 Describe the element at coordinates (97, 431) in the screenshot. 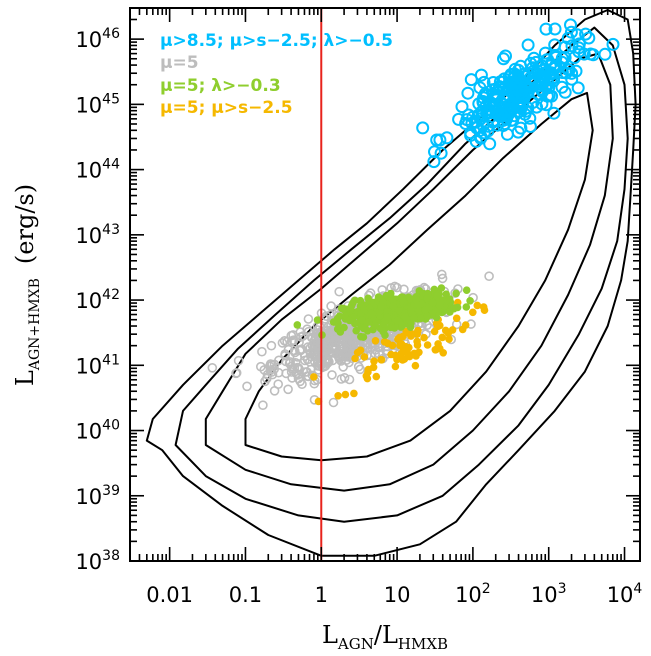

I see `y-tick-label: 1040` at that location.